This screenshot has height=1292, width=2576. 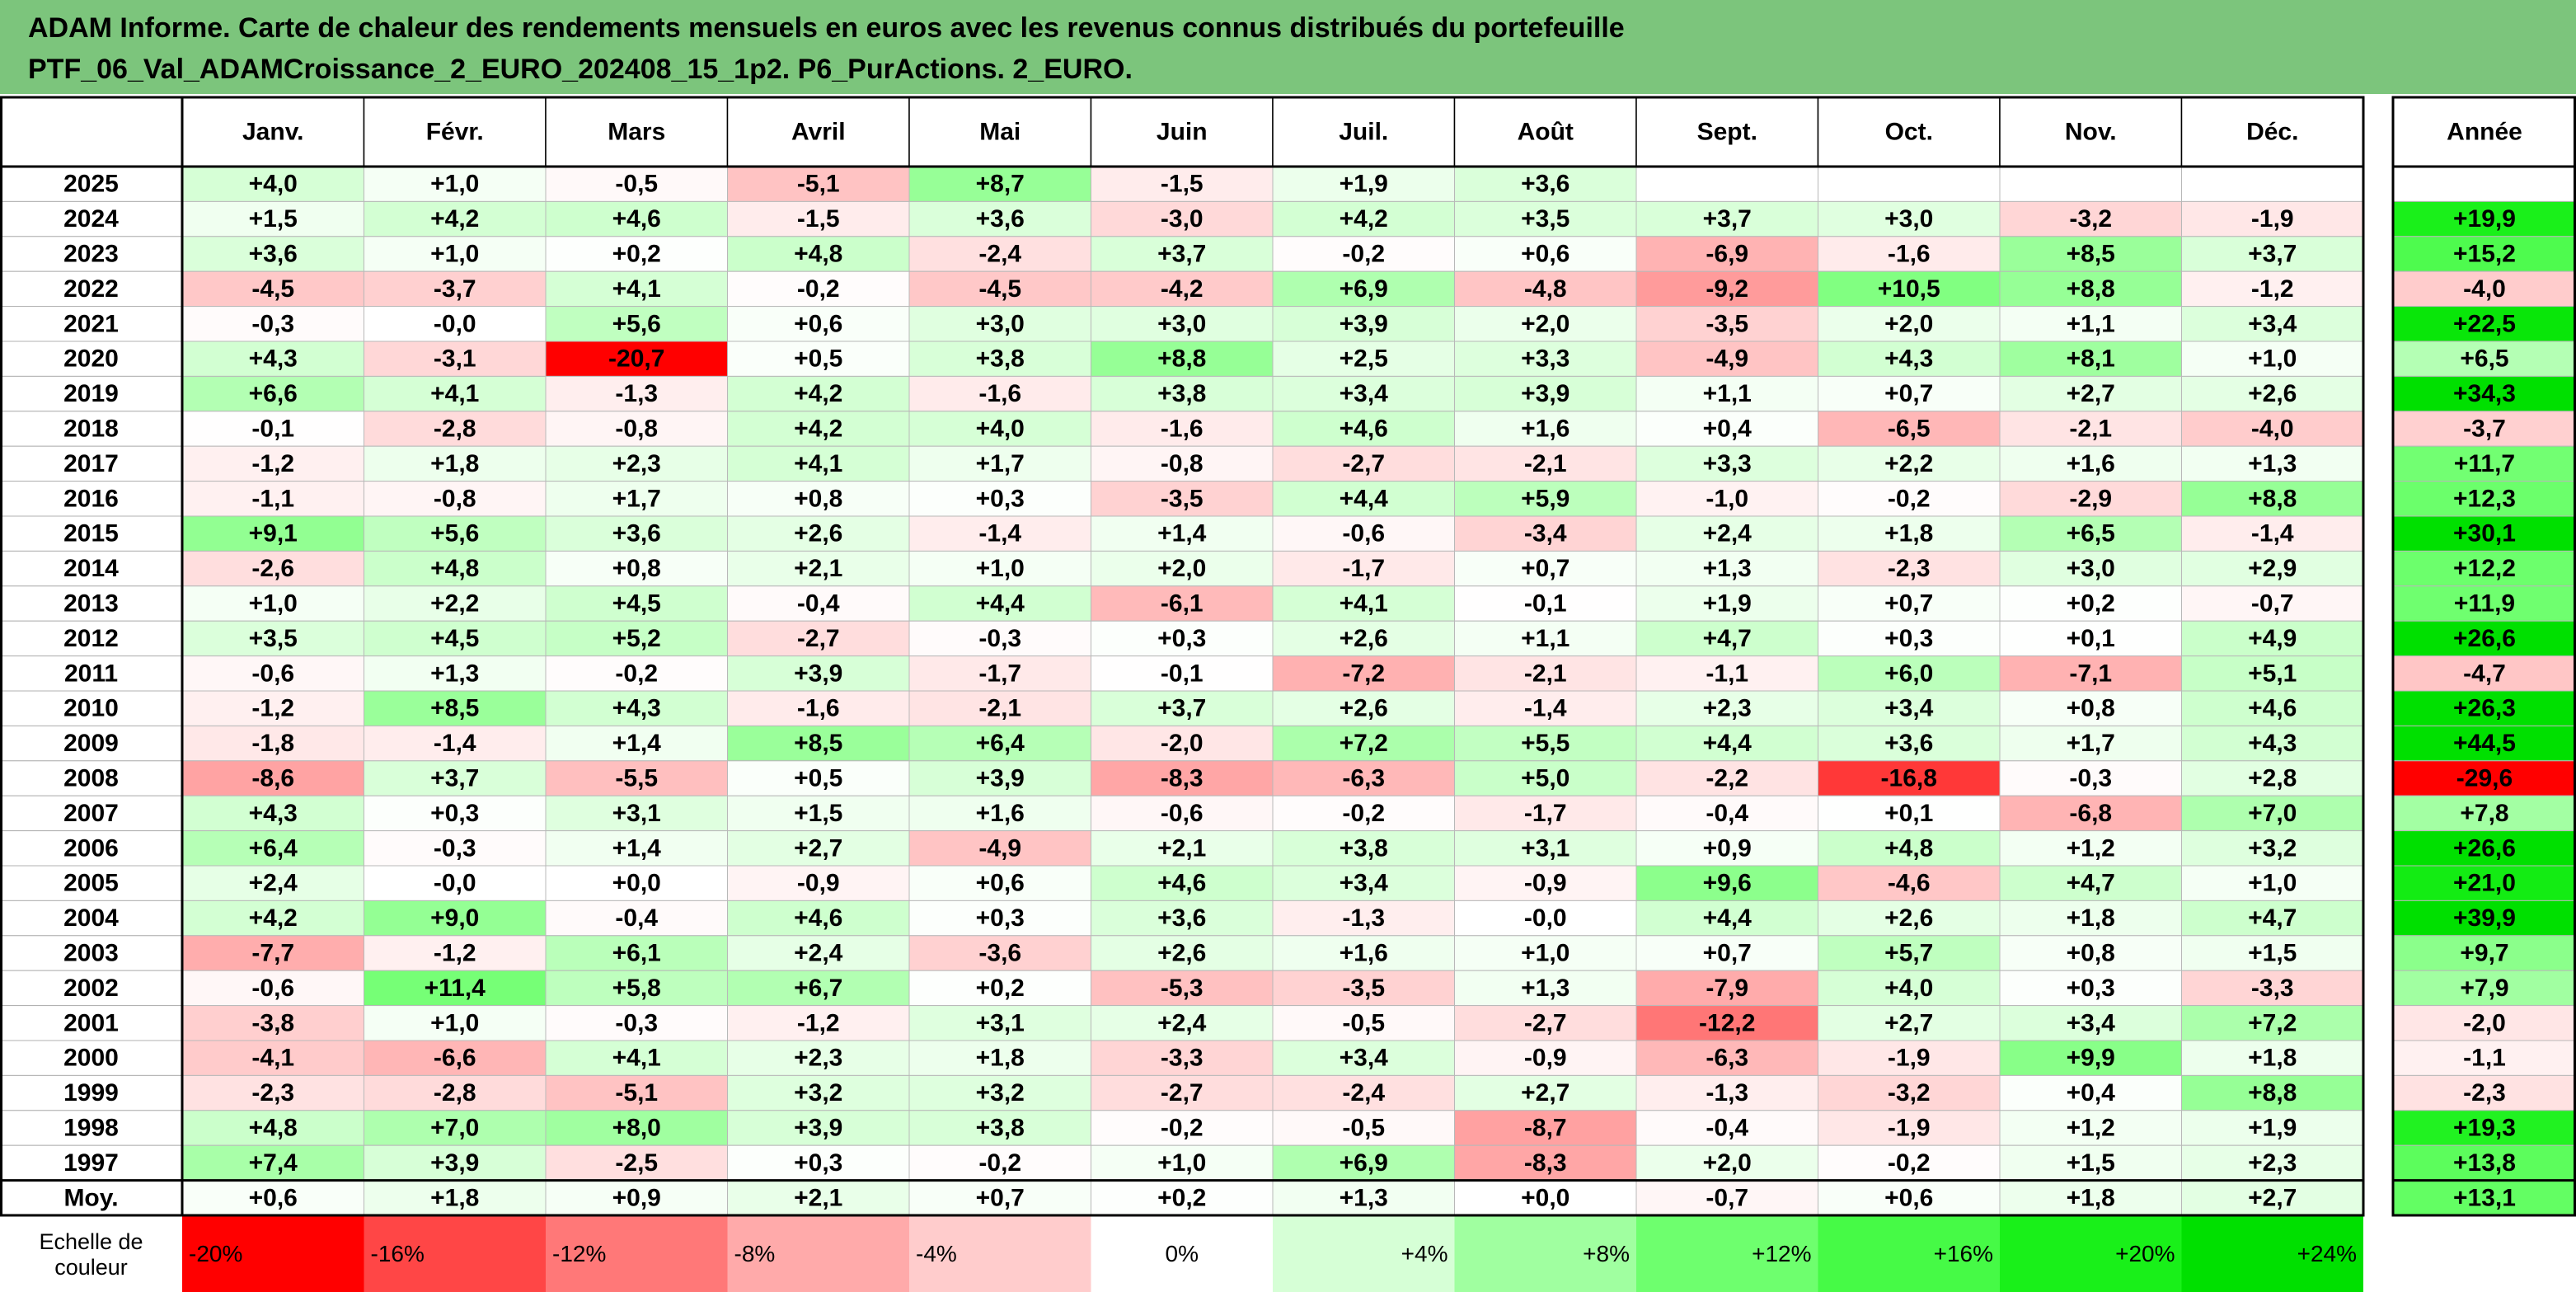 What do you see at coordinates (1727, 1058) in the screenshot?
I see `heat-value: -6,3` at bounding box center [1727, 1058].